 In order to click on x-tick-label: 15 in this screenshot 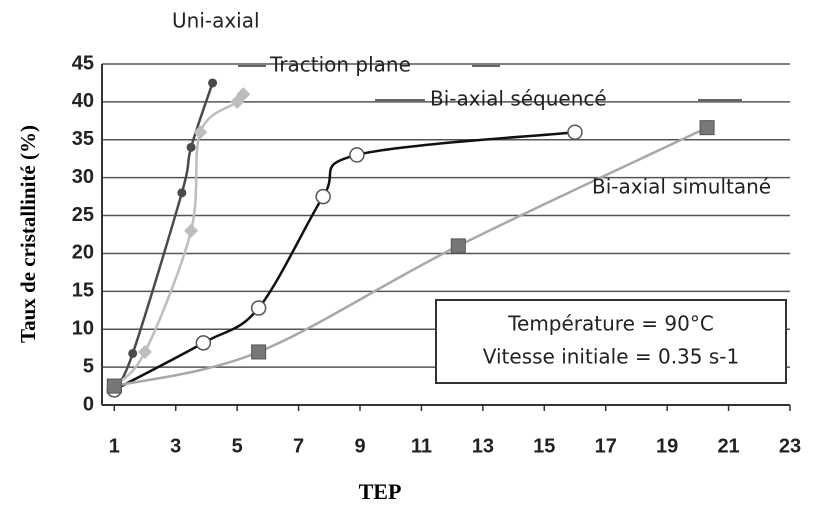, I will do `click(544, 446)`.